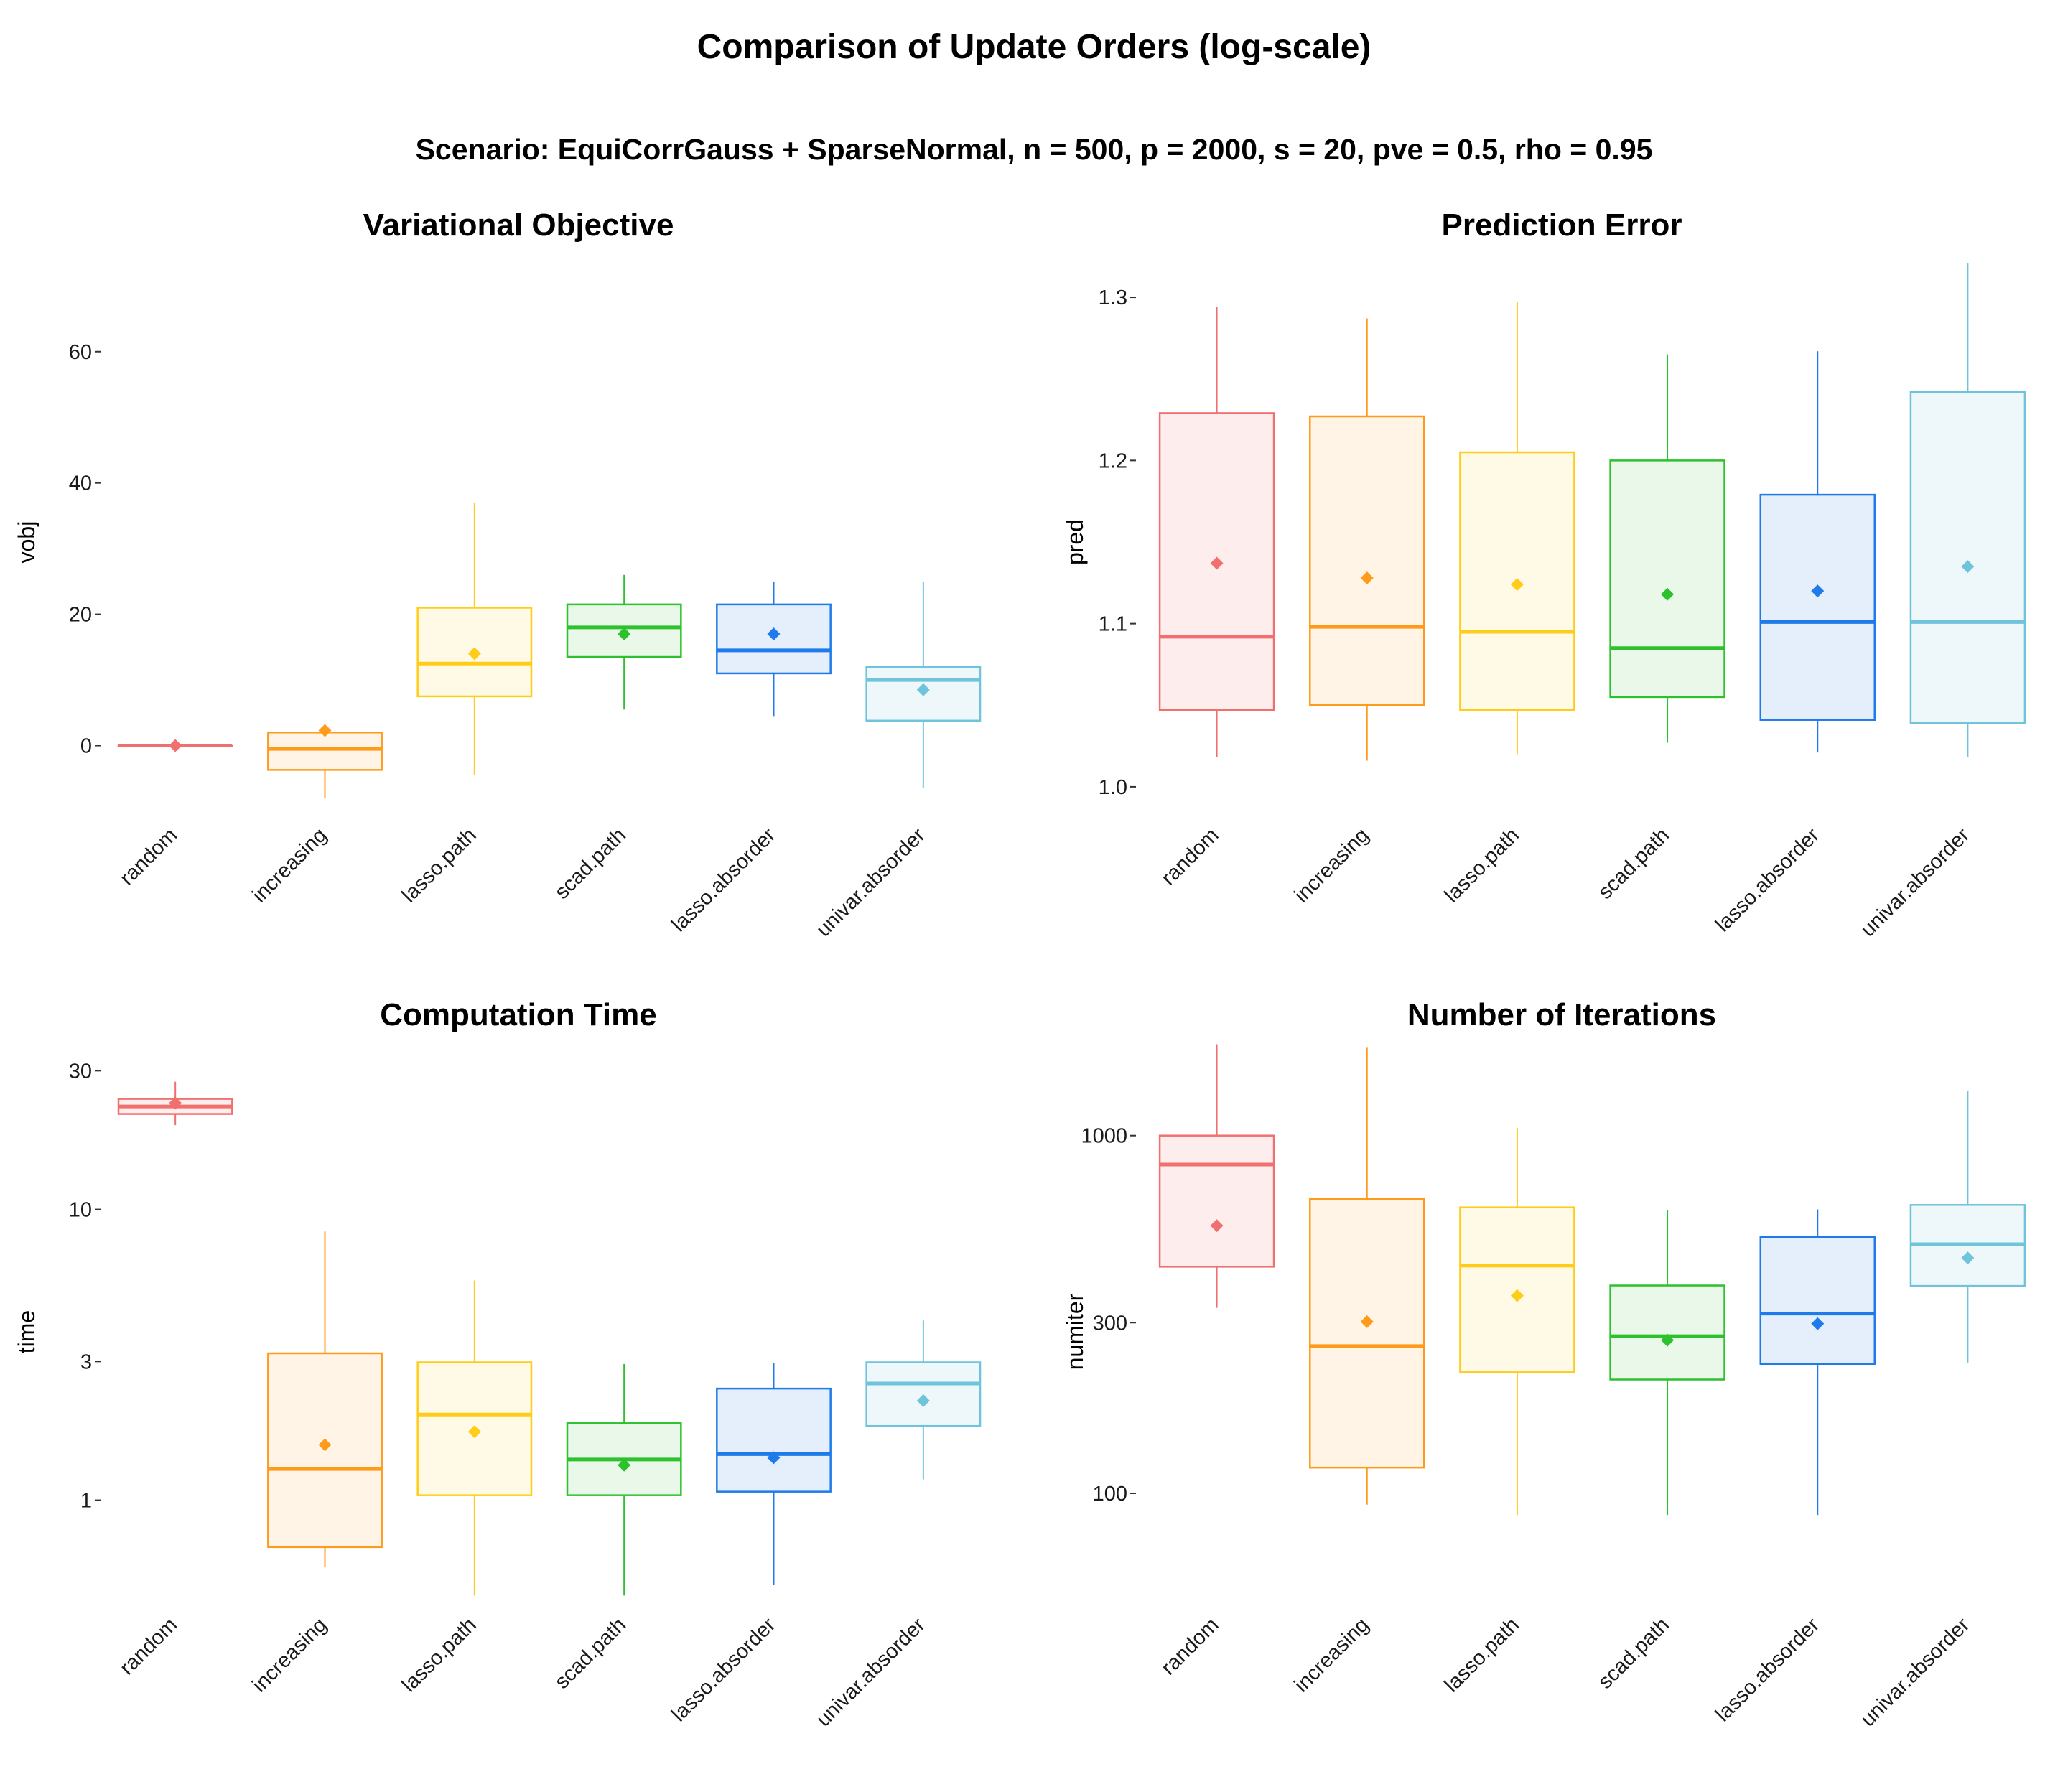 This screenshot has width=2068, height=1792. I want to click on panel-title: Number of Iterations, so click(1561, 1014).